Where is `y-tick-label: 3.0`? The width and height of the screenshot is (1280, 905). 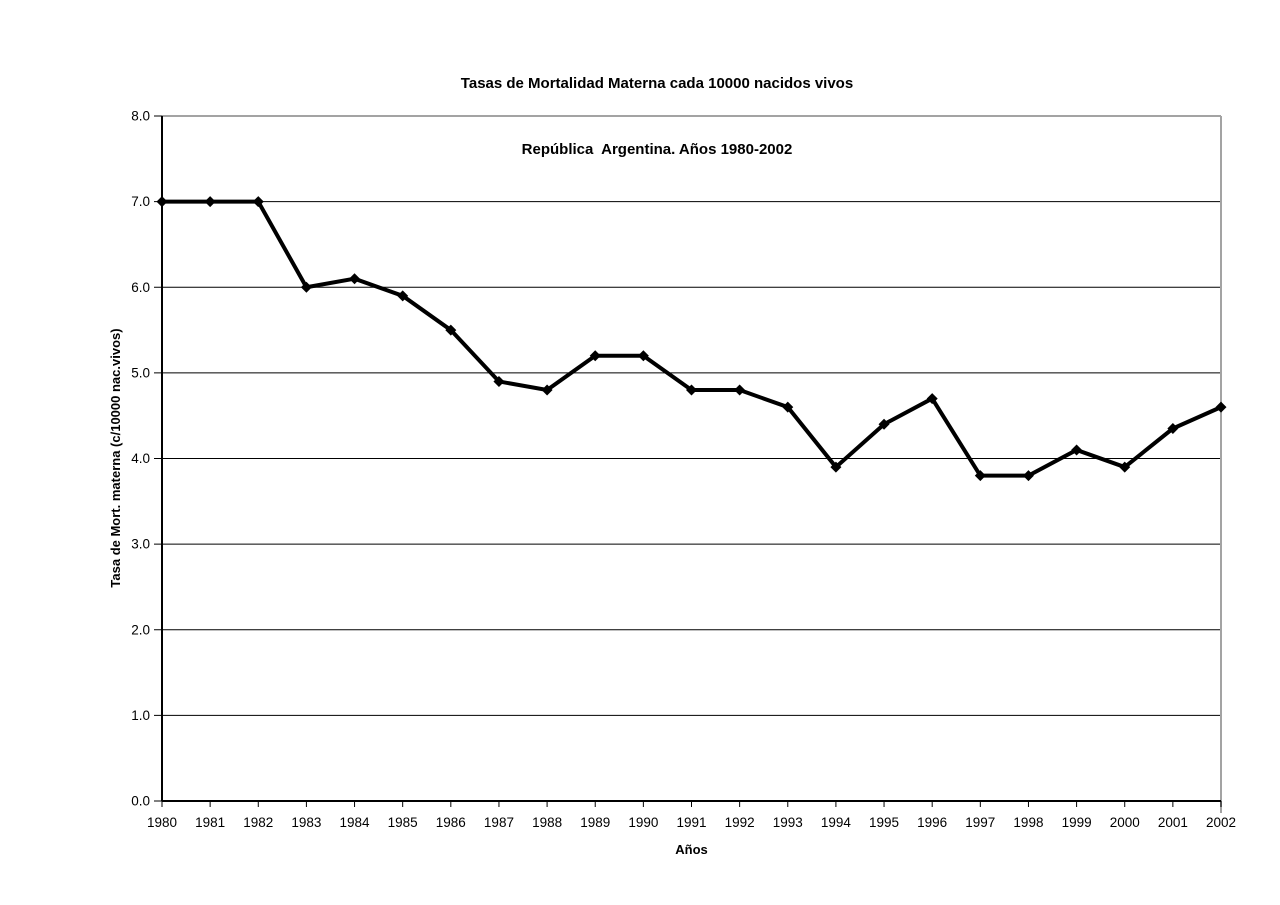
y-tick-label: 3.0 is located at coordinates (140, 544).